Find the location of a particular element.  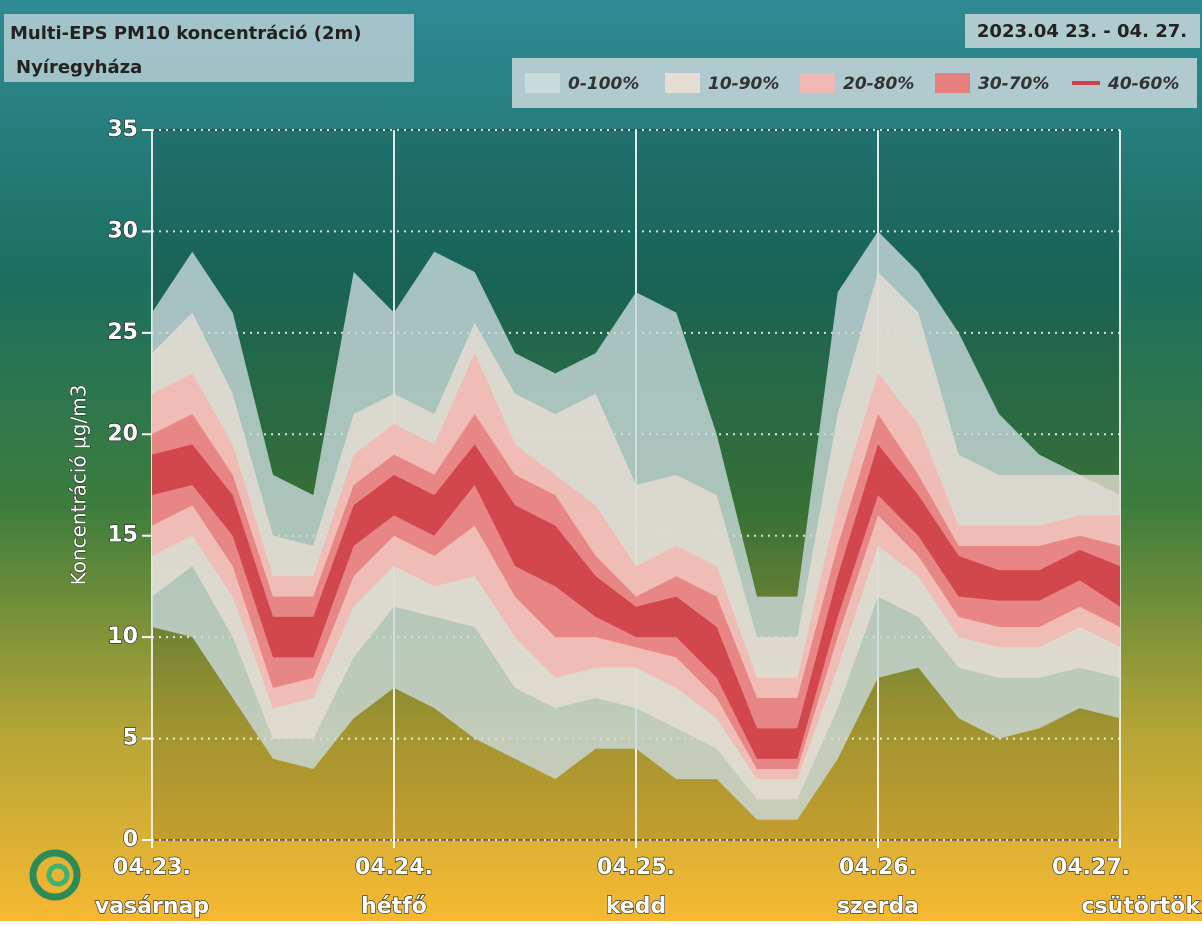

legend-label: 40-60% is located at coordinates (1143, 84).